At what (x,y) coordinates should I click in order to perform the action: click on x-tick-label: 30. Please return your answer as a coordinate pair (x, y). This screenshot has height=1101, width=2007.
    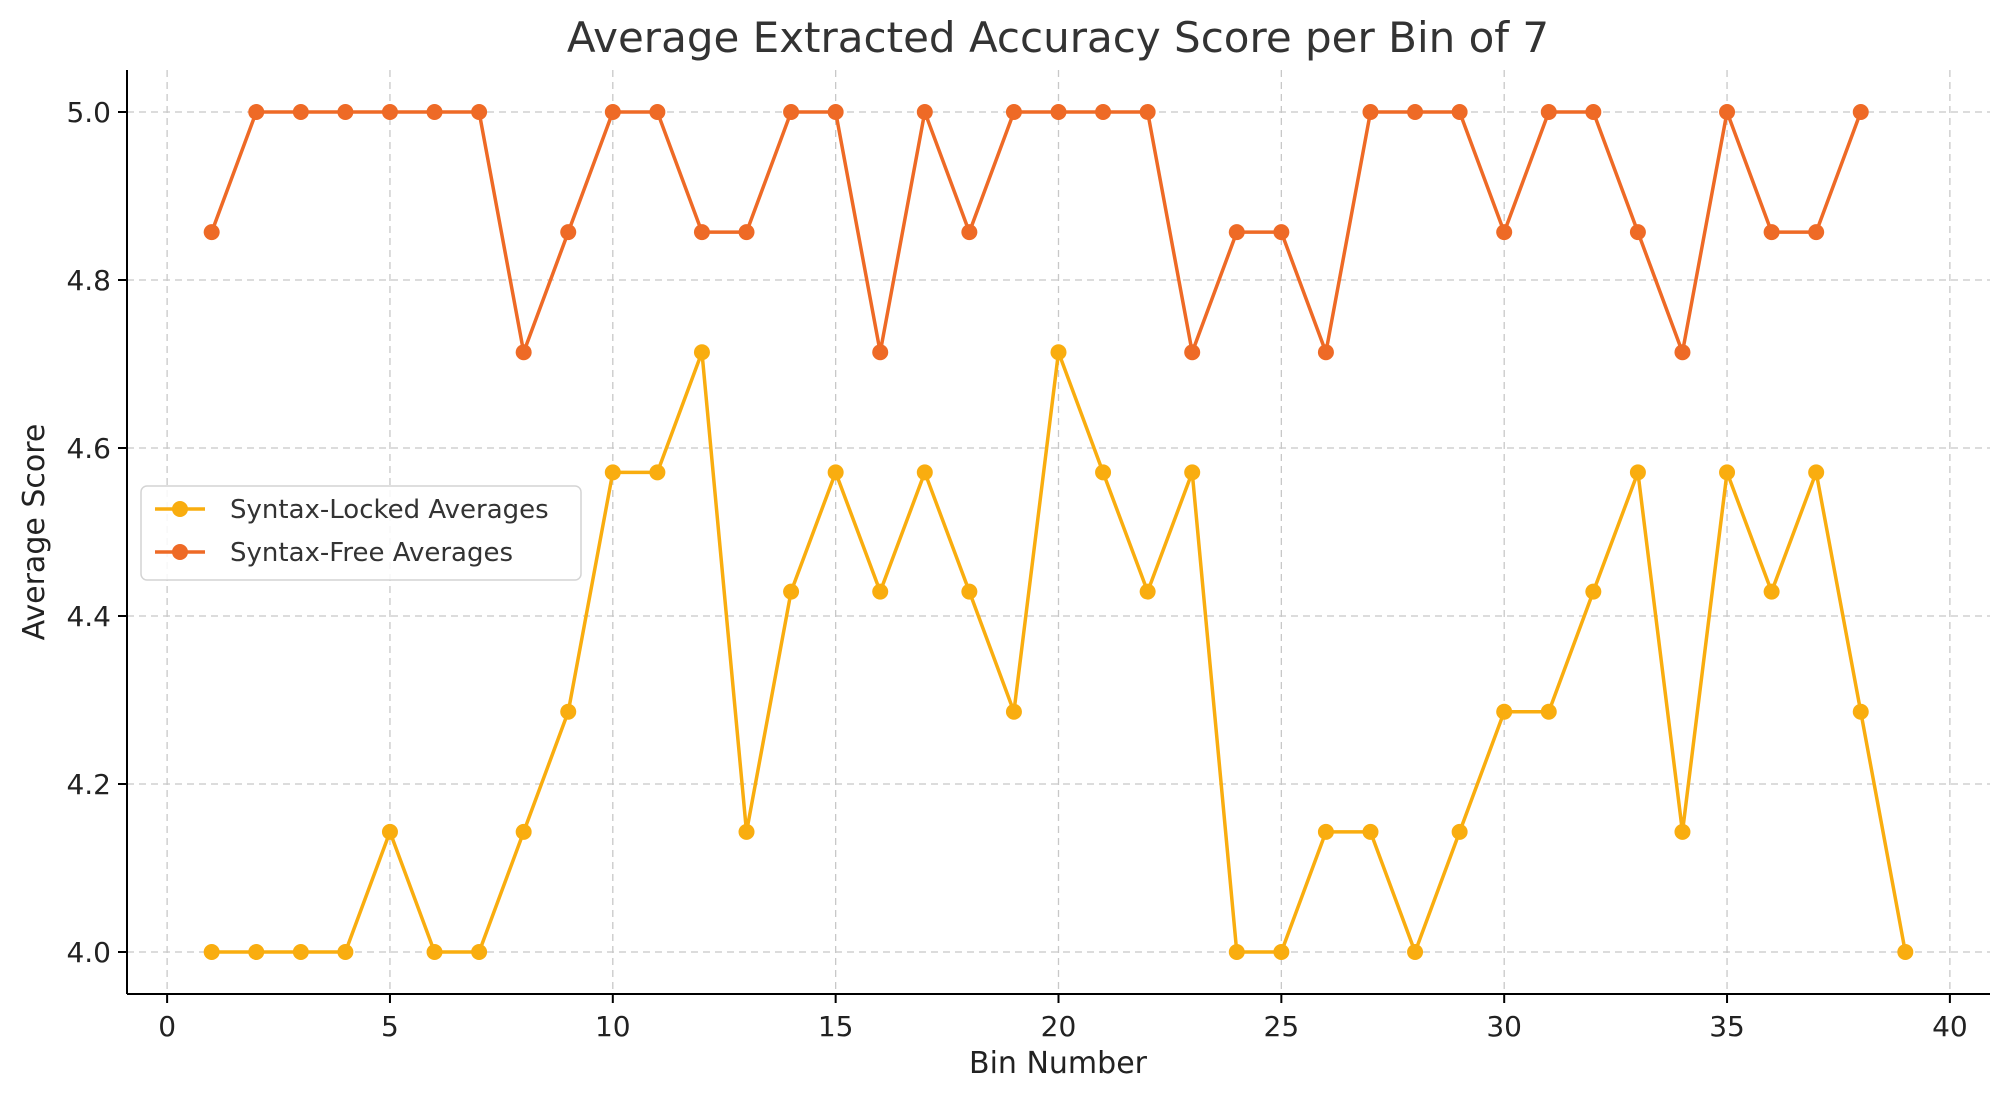
    Looking at the image, I should click on (1504, 1026).